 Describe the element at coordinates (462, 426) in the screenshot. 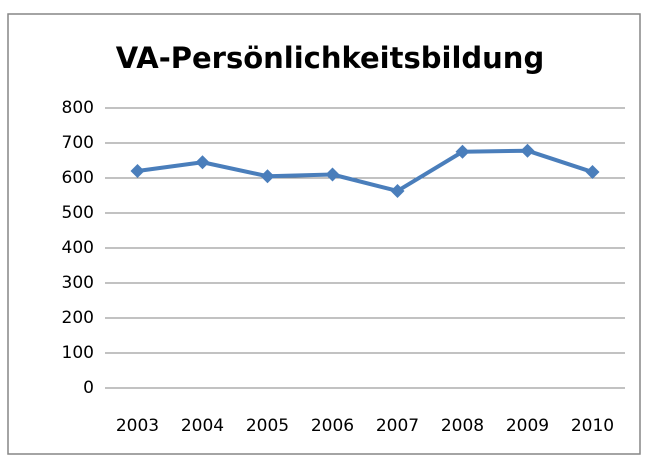

I see `x-tick-label: 2008` at that location.